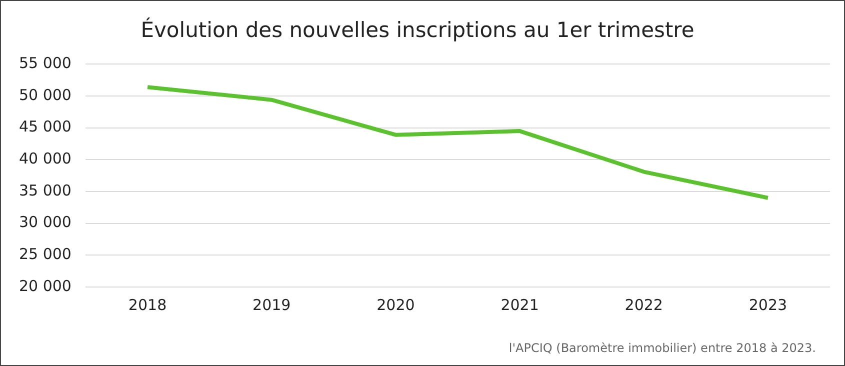  What do you see at coordinates (45, 285) in the screenshot?
I see `y-tick-label: 20 000` at bounding box center [45, 285].